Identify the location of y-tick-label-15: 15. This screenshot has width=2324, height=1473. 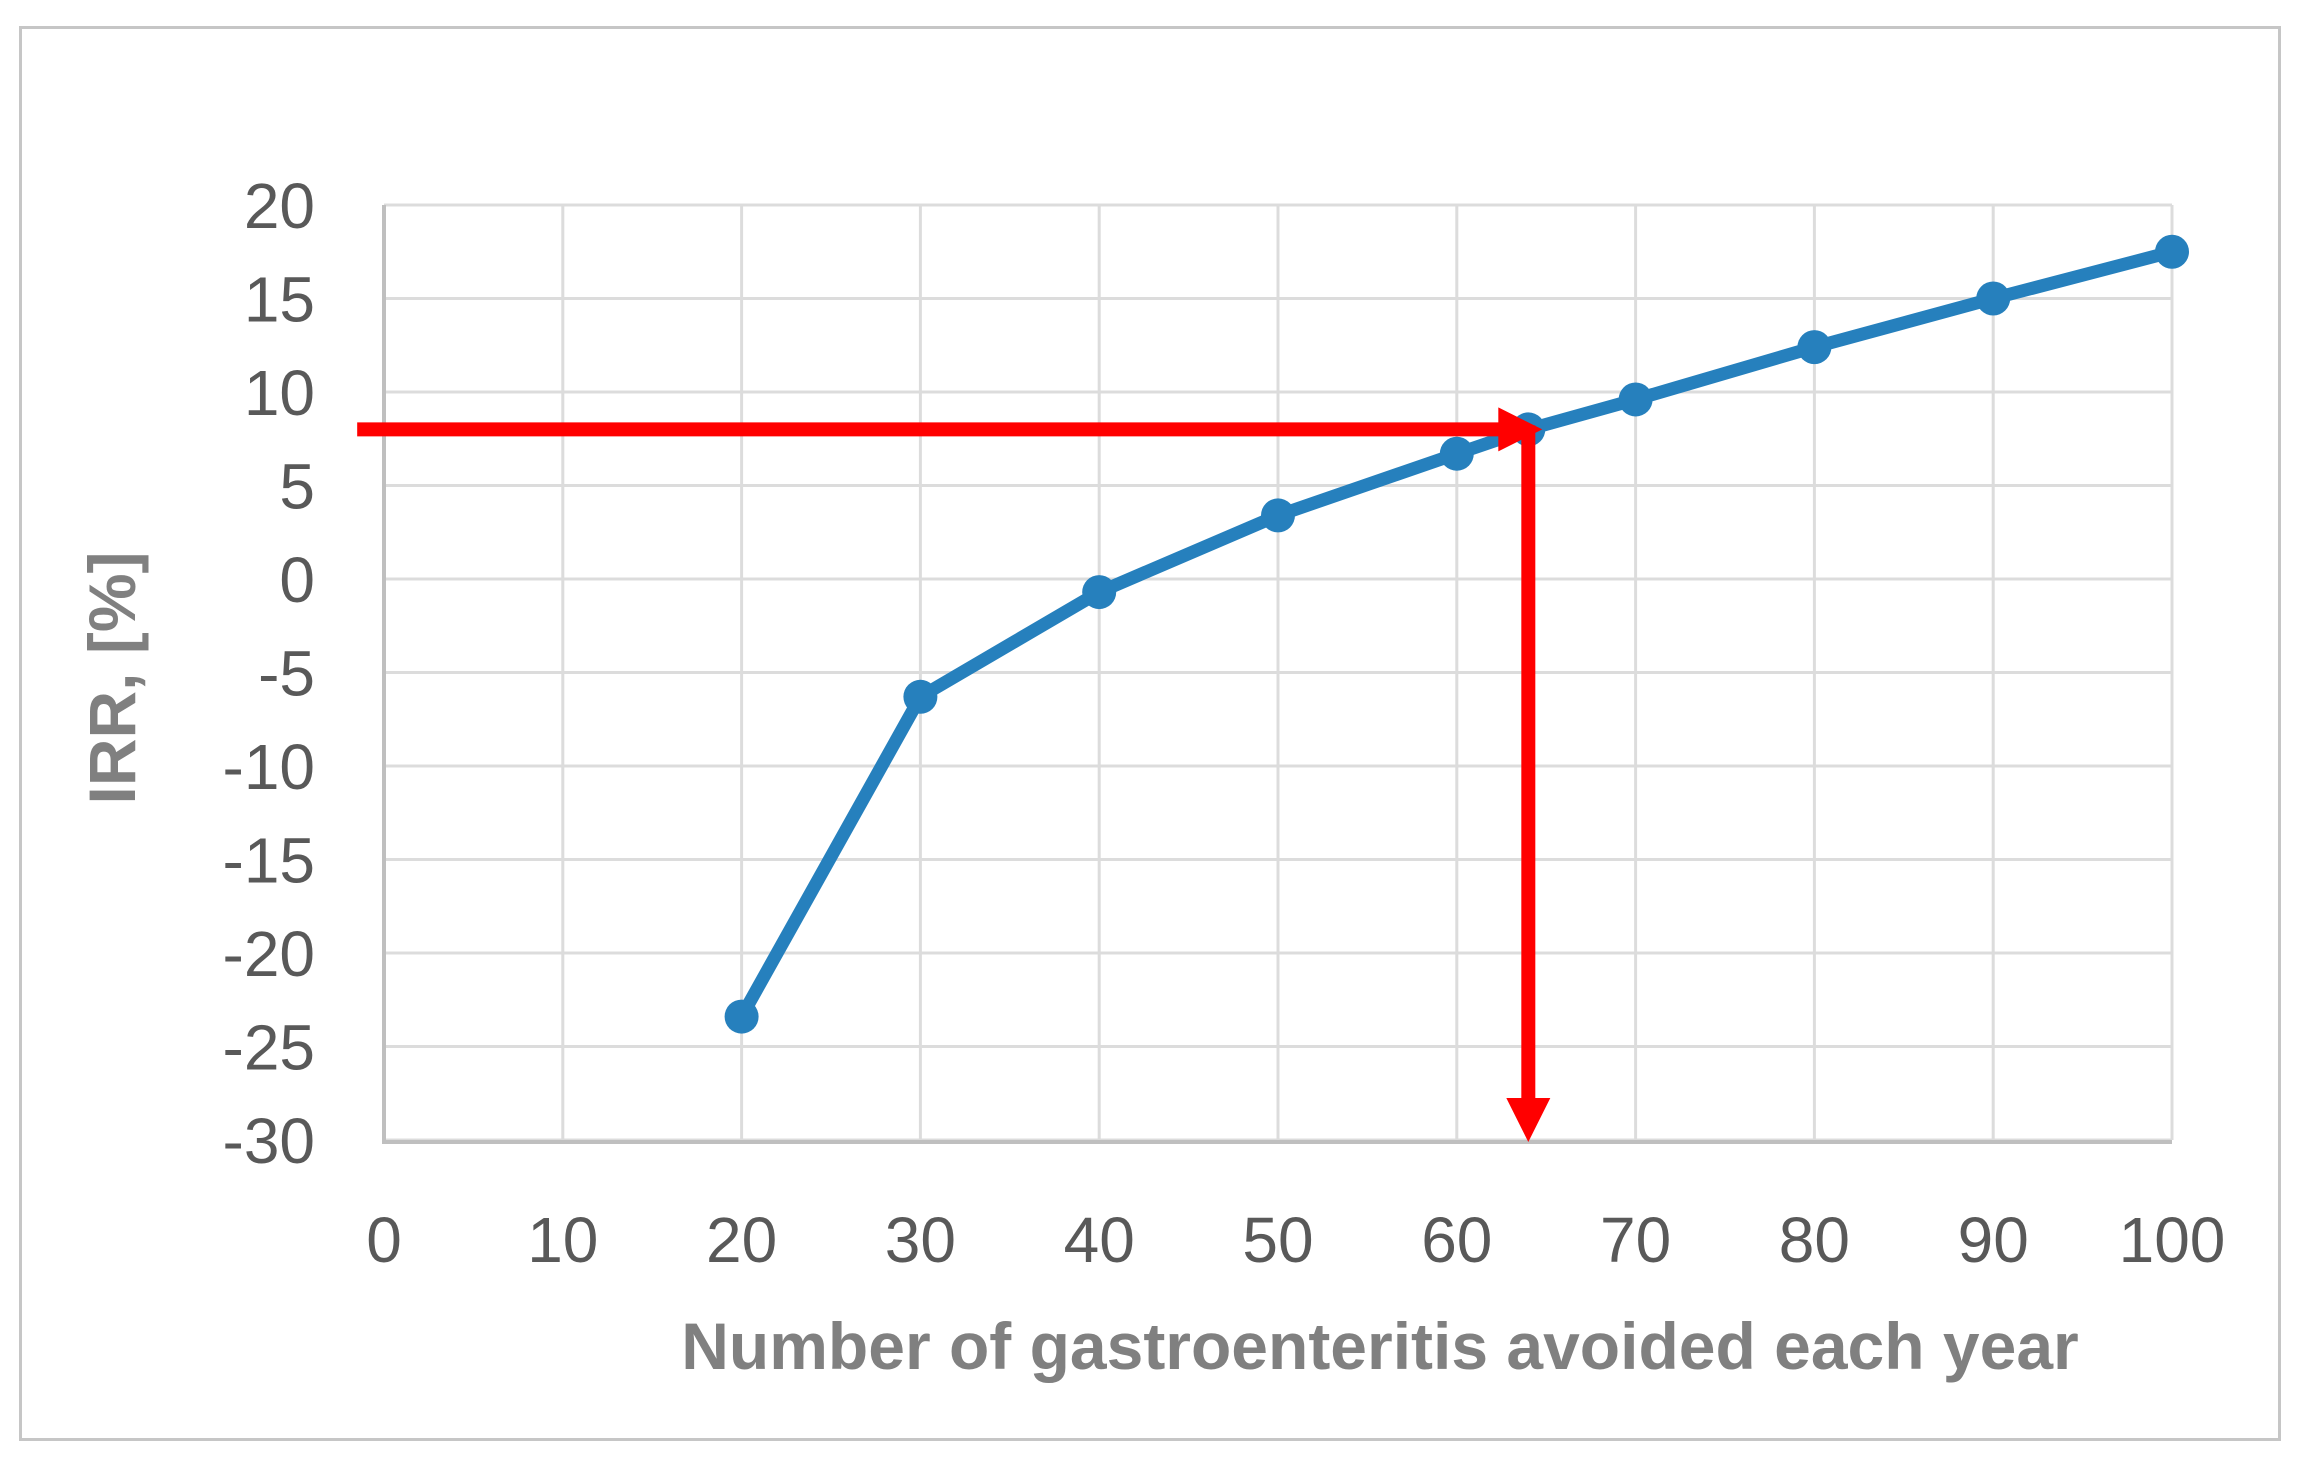
(279, 300).